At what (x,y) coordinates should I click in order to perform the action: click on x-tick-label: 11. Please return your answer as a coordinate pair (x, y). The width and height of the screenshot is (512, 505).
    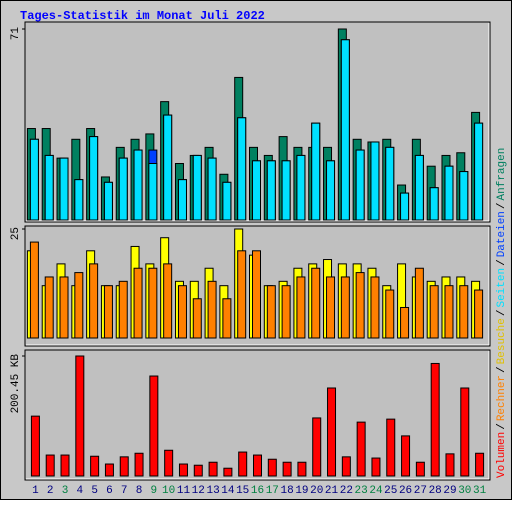
    Looking at the image, I should click on (184, 491).